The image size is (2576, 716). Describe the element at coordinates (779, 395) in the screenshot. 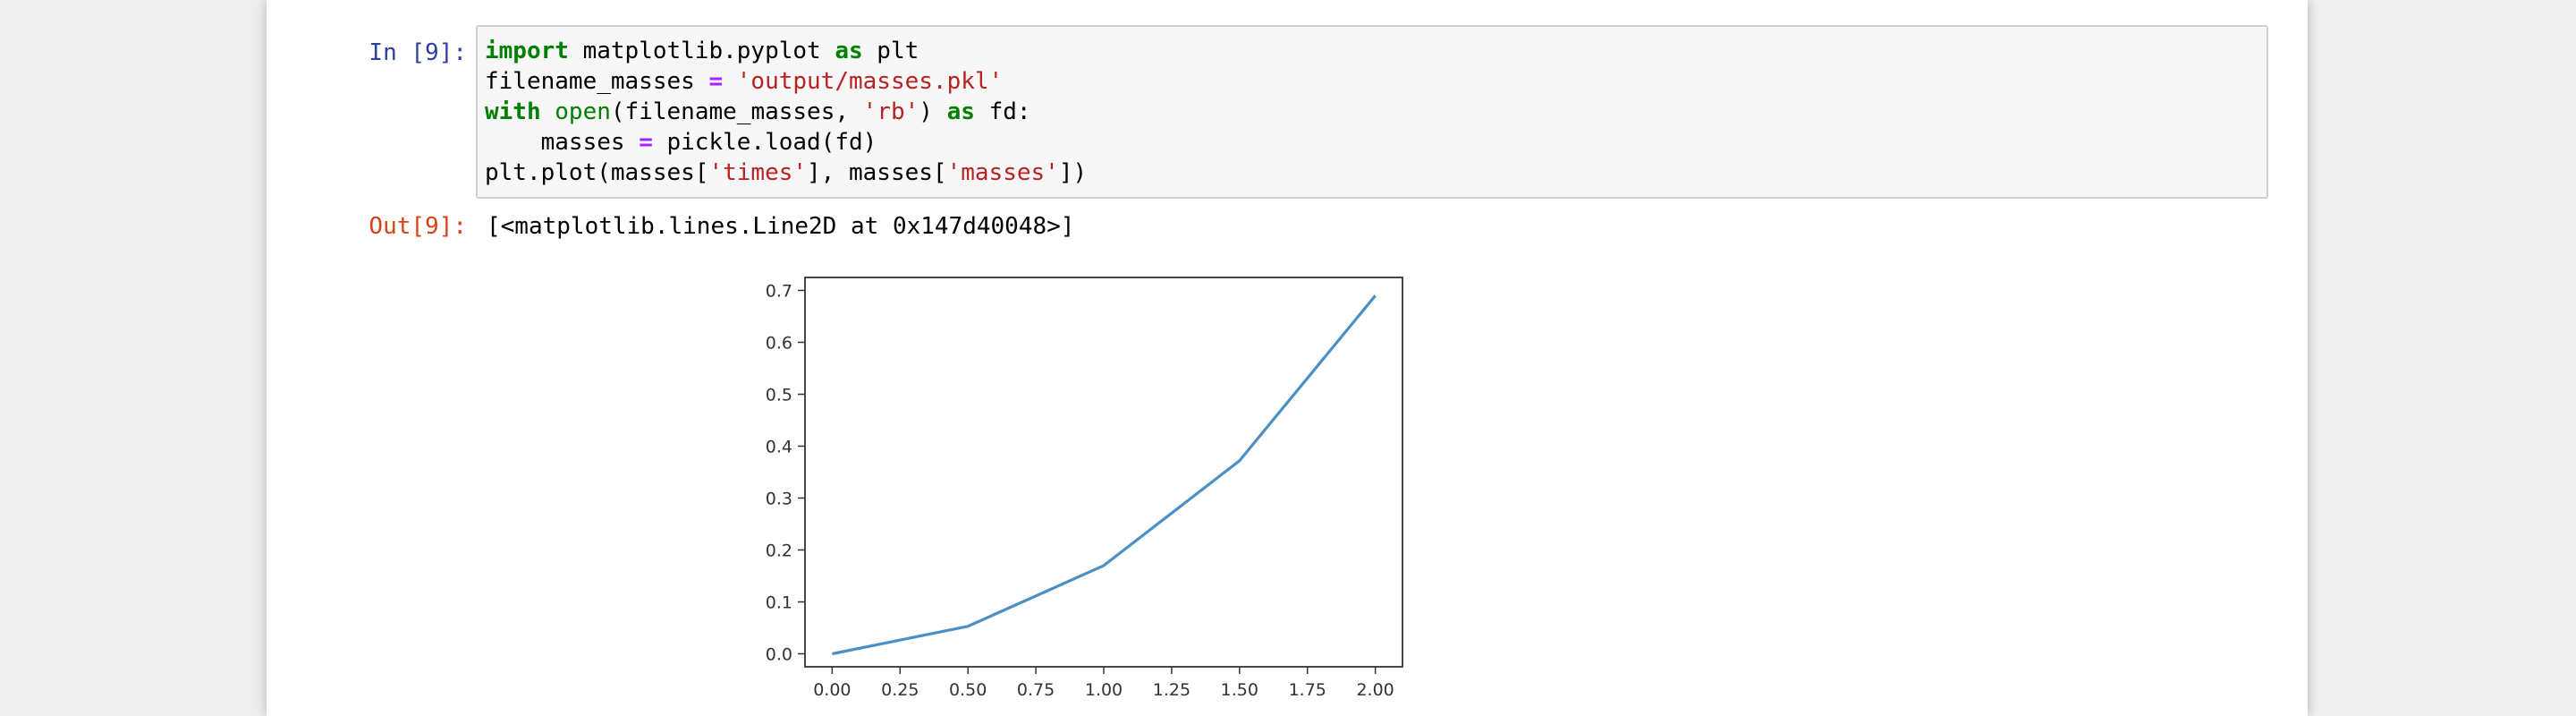

I see `y-tick-label: 0.5` at that location.